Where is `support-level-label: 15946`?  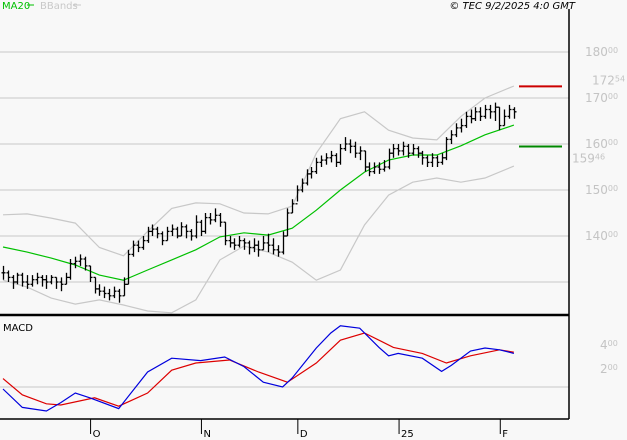 support-level-label: 15946 is located at coordinates (588, 158).